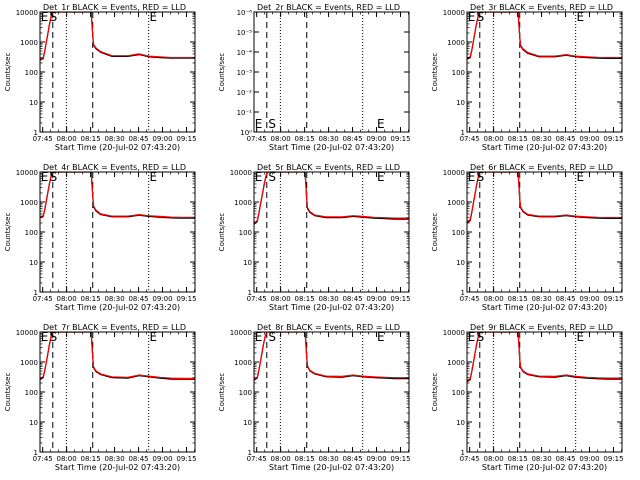  What do you see at coordinates (328, 7) in the screenshot?
I see `panel-title: Det_2r BLACK = Events, RED = LLD` at bounding box center [328, 7].